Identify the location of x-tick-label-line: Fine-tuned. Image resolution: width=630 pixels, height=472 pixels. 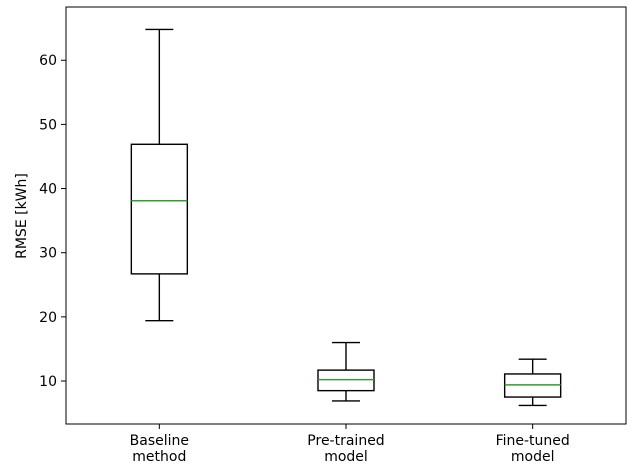
(533, 441).